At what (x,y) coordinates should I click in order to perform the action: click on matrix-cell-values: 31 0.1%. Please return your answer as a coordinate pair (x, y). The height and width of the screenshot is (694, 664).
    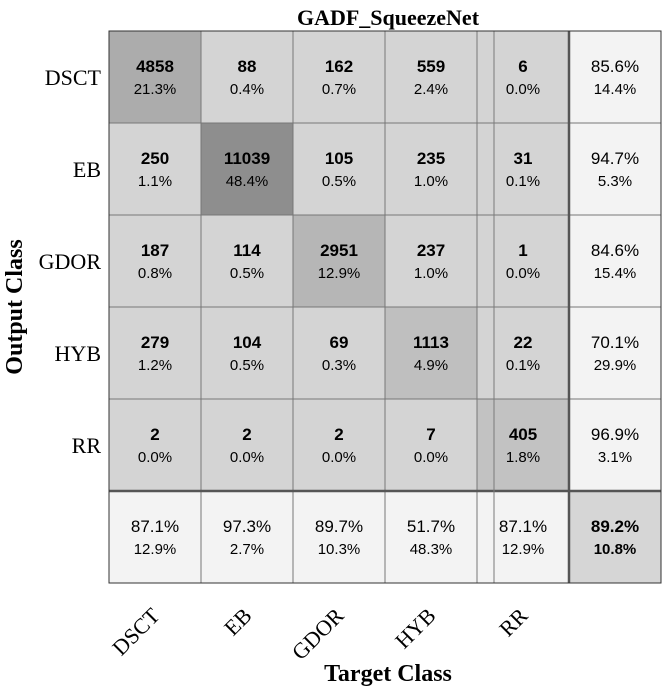
    Looking at the image, I should click on (523, 169).